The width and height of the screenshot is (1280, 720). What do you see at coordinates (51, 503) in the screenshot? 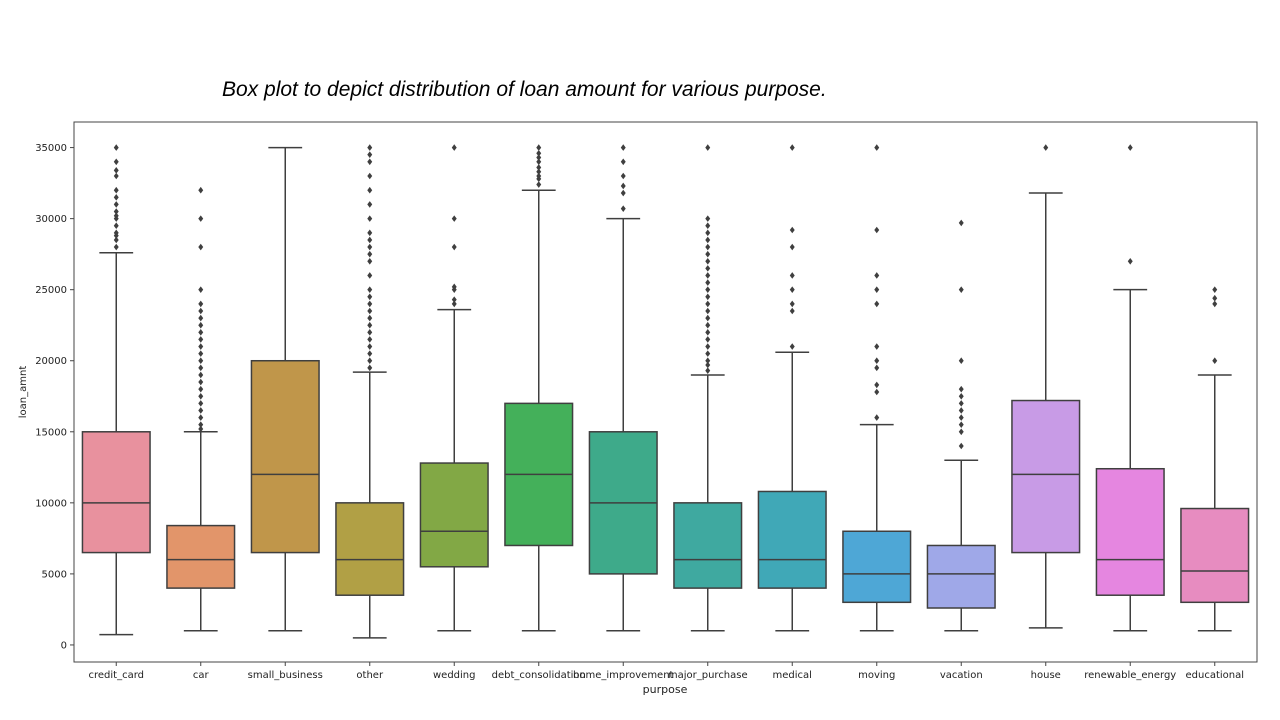
I see `y-tick-label: 10000` at bounding box center [51, 503].